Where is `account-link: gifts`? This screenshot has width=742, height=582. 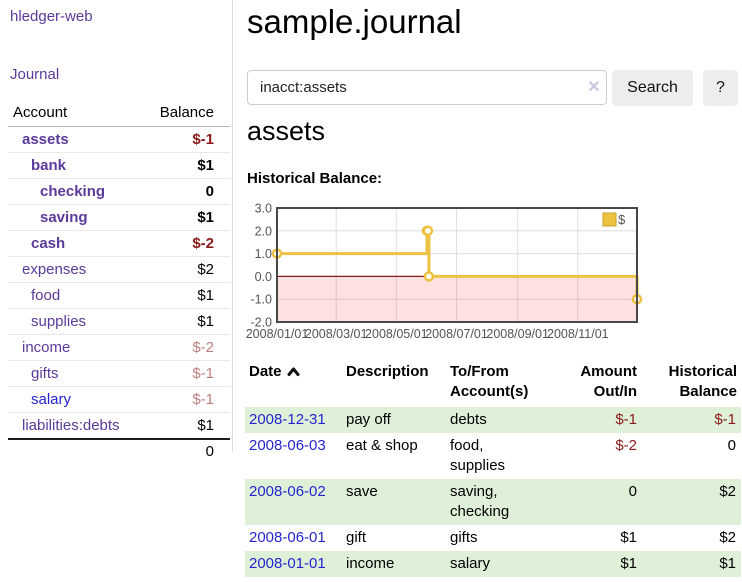
account-link: gifts is located at coordinates (45, 373).